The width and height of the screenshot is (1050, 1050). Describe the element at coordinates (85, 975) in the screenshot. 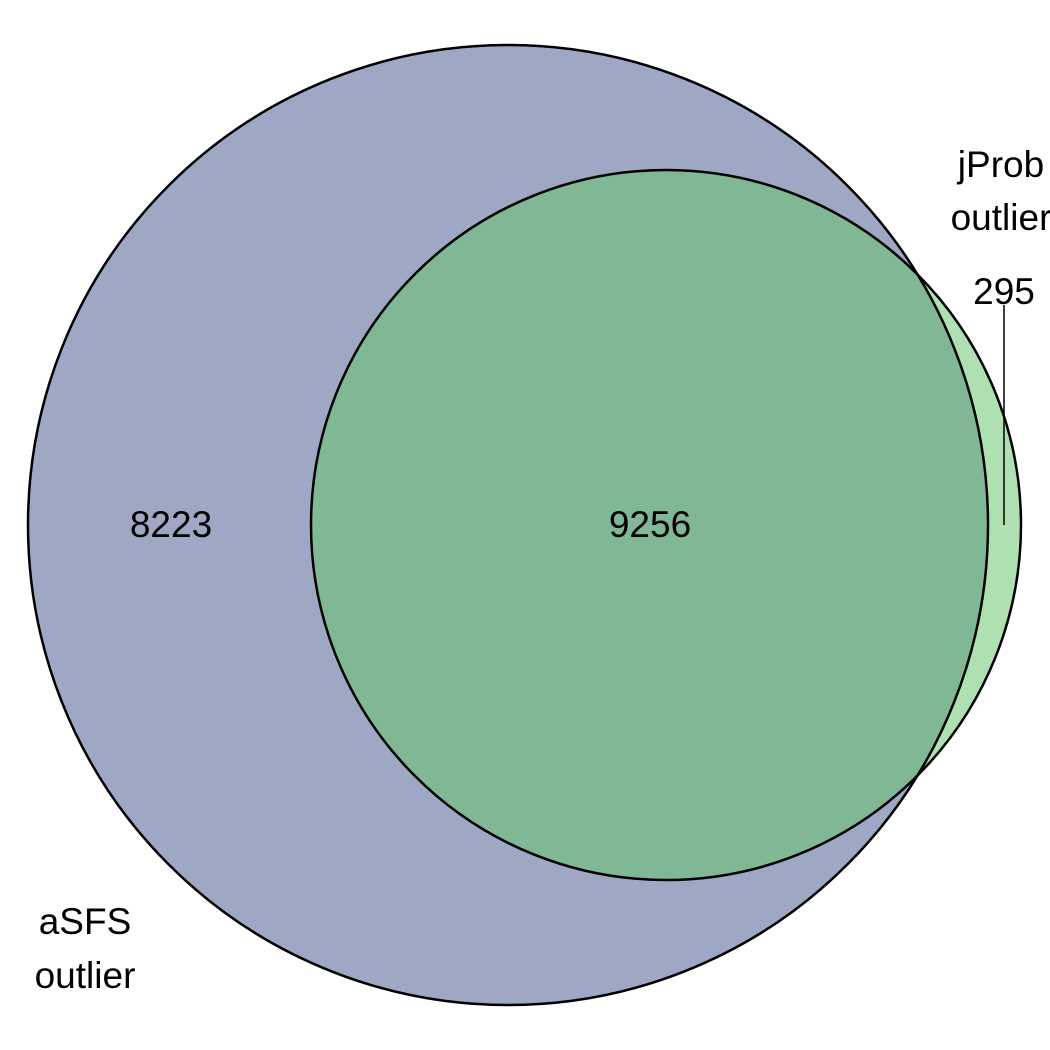

I see `set-label-asfs-line2: outlier` at that location.